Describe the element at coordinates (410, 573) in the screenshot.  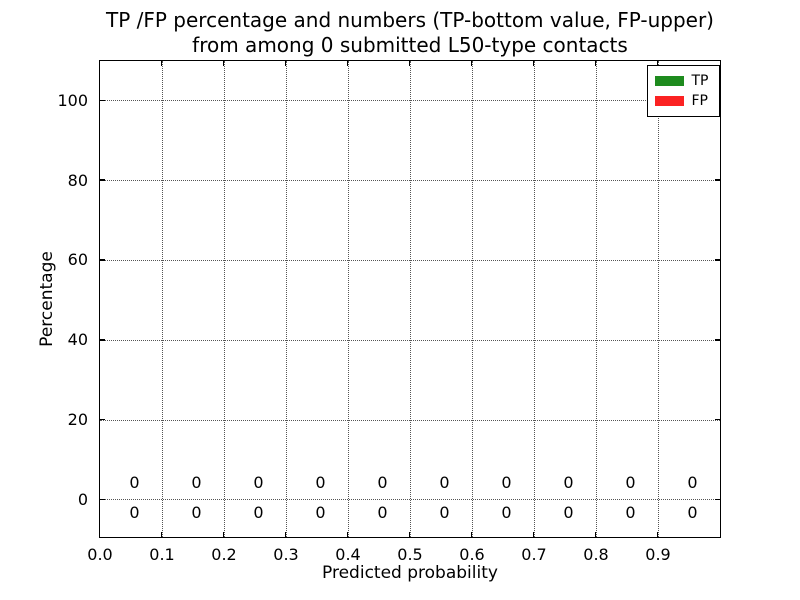
I see `x-axis-label: Predicted probability` at that location.